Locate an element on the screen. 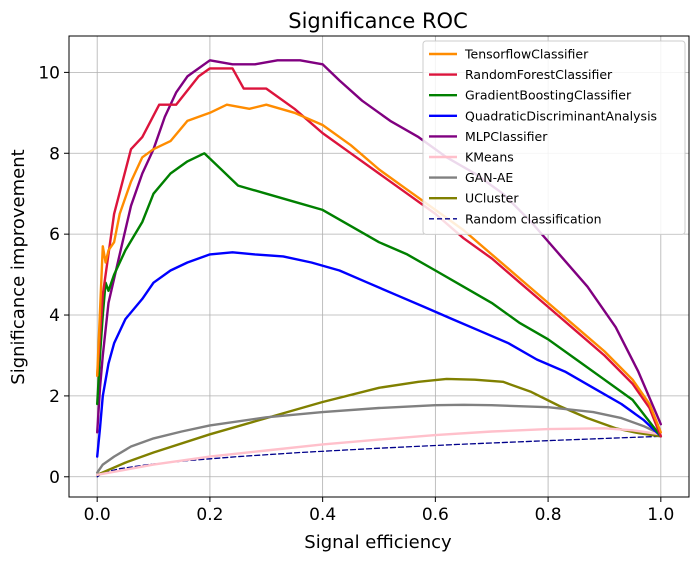 This screenshot has height=561, width=699. legend-label: KMeans is located at coordinates (489, 157).